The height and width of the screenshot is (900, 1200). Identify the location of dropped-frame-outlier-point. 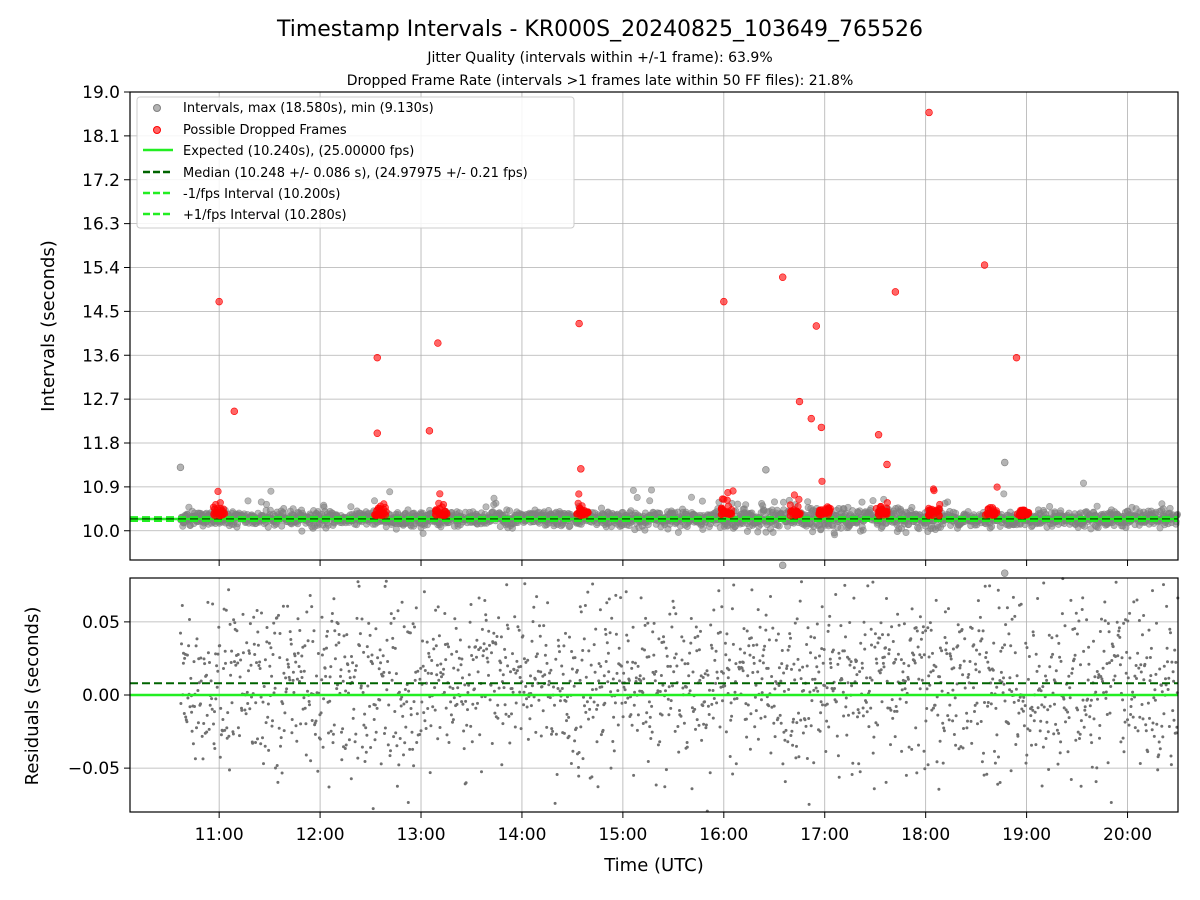
(219, 301).